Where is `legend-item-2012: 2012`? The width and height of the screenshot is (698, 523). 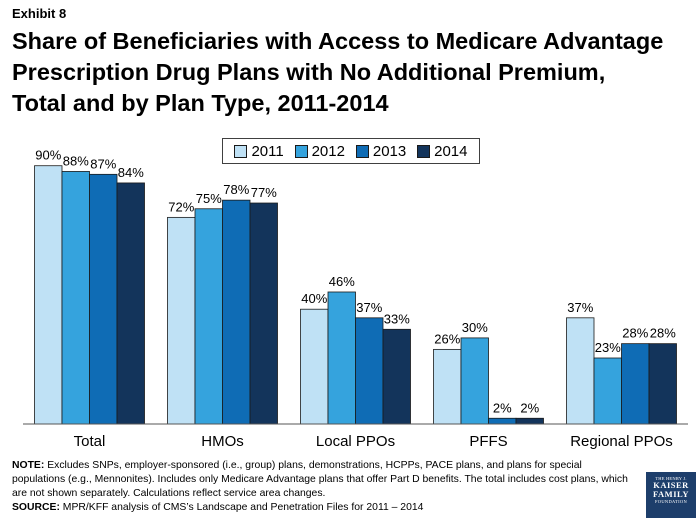
legend-item-2012: 2012 is located at coordinates (319, 151).